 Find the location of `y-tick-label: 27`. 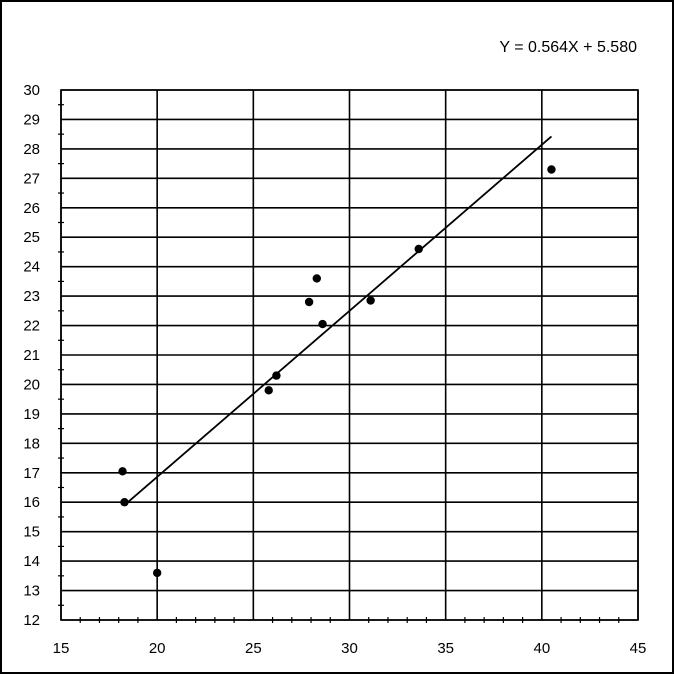

y-tick-label: 27 is located at coordinates (31, 178).